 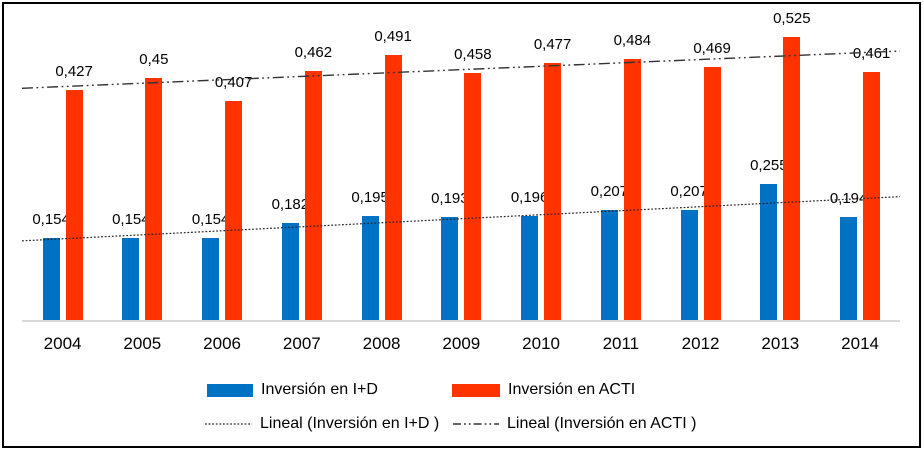 What do you see at coordinates (769, 165) in the screenshot?
I see `data-label-id-2013: 0,255` at bounding box center [769, 165].